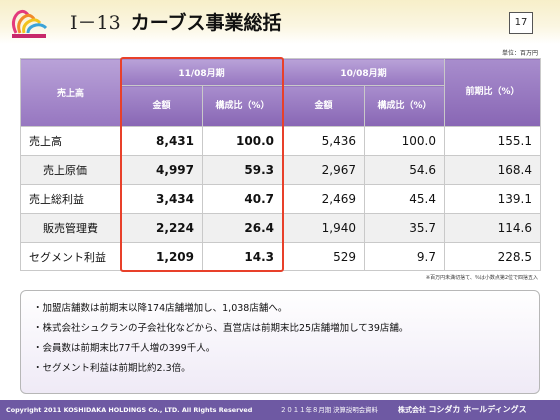 This screenshot has height=420, width=560. Describe the element at coordinates (161, 106) in the screenshot. I see `header-cur-amount: 金額` at that location.